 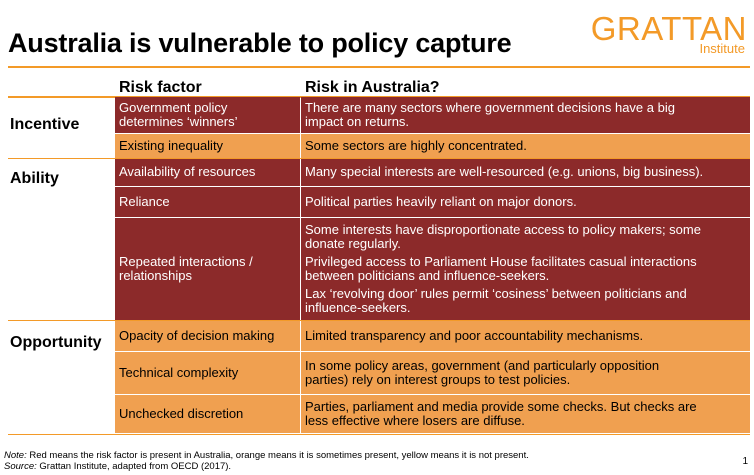 What do you see at coordinates (379, 434) in the screenshot?
I see `footer-rule` at bounding box center [379, 434].